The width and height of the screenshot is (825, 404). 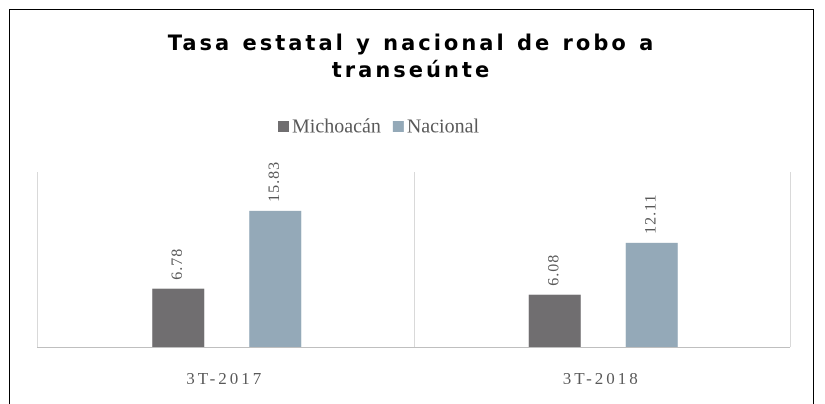 What do you see at coordinates (225, 378) in the screenshot?
I see `x-tick-label: 3T-2017` at bounding box center [225, 378].